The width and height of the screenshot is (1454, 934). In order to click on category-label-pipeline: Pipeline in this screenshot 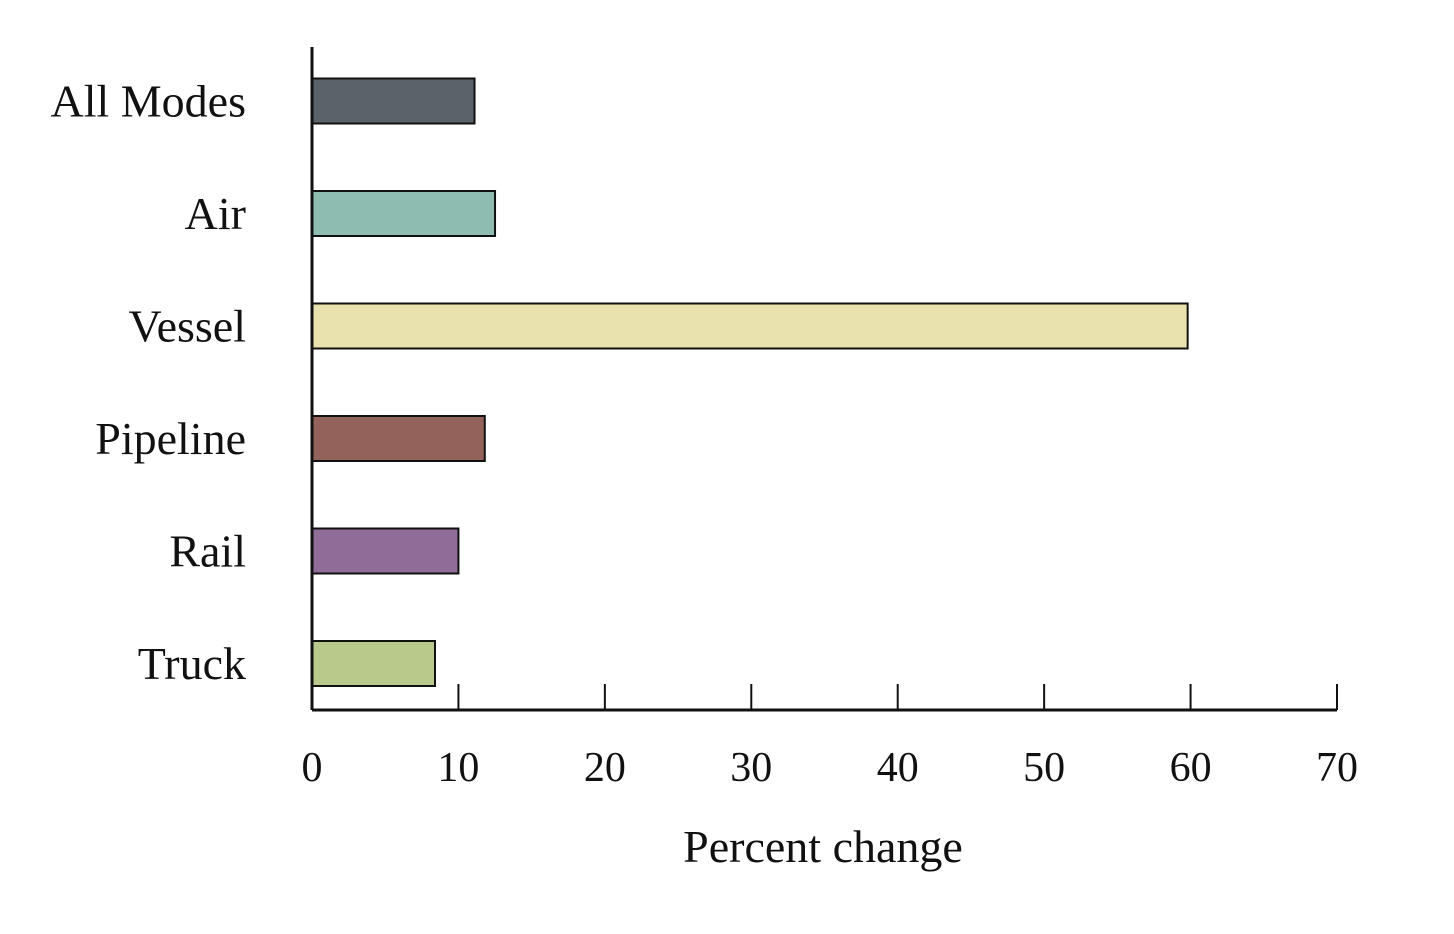, I will do `click(170, 438)`.